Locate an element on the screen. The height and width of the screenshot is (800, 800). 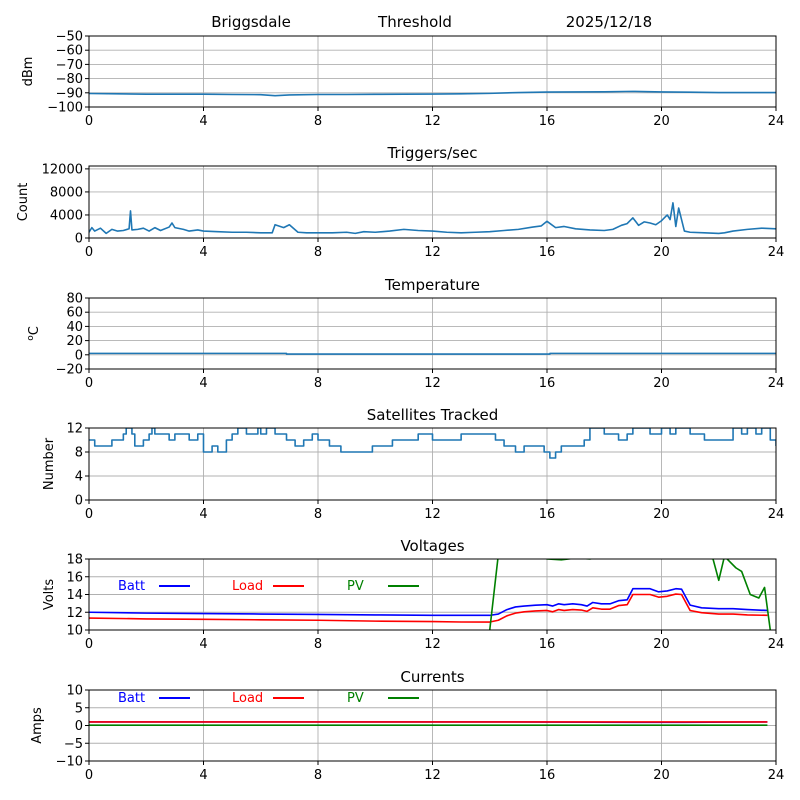
y-axis-label: Volts is located at coordinates (49, 595).